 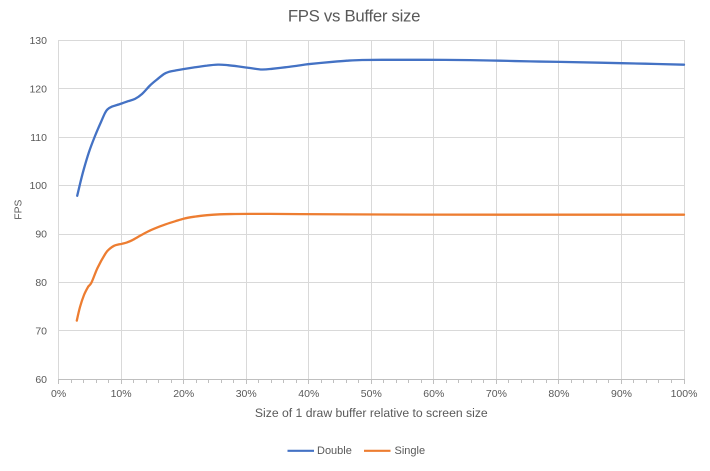 What do you see at coordinates (19, 210) in the screenshot?
I see `svg-text: FPS` at bounding box center [19, 210].